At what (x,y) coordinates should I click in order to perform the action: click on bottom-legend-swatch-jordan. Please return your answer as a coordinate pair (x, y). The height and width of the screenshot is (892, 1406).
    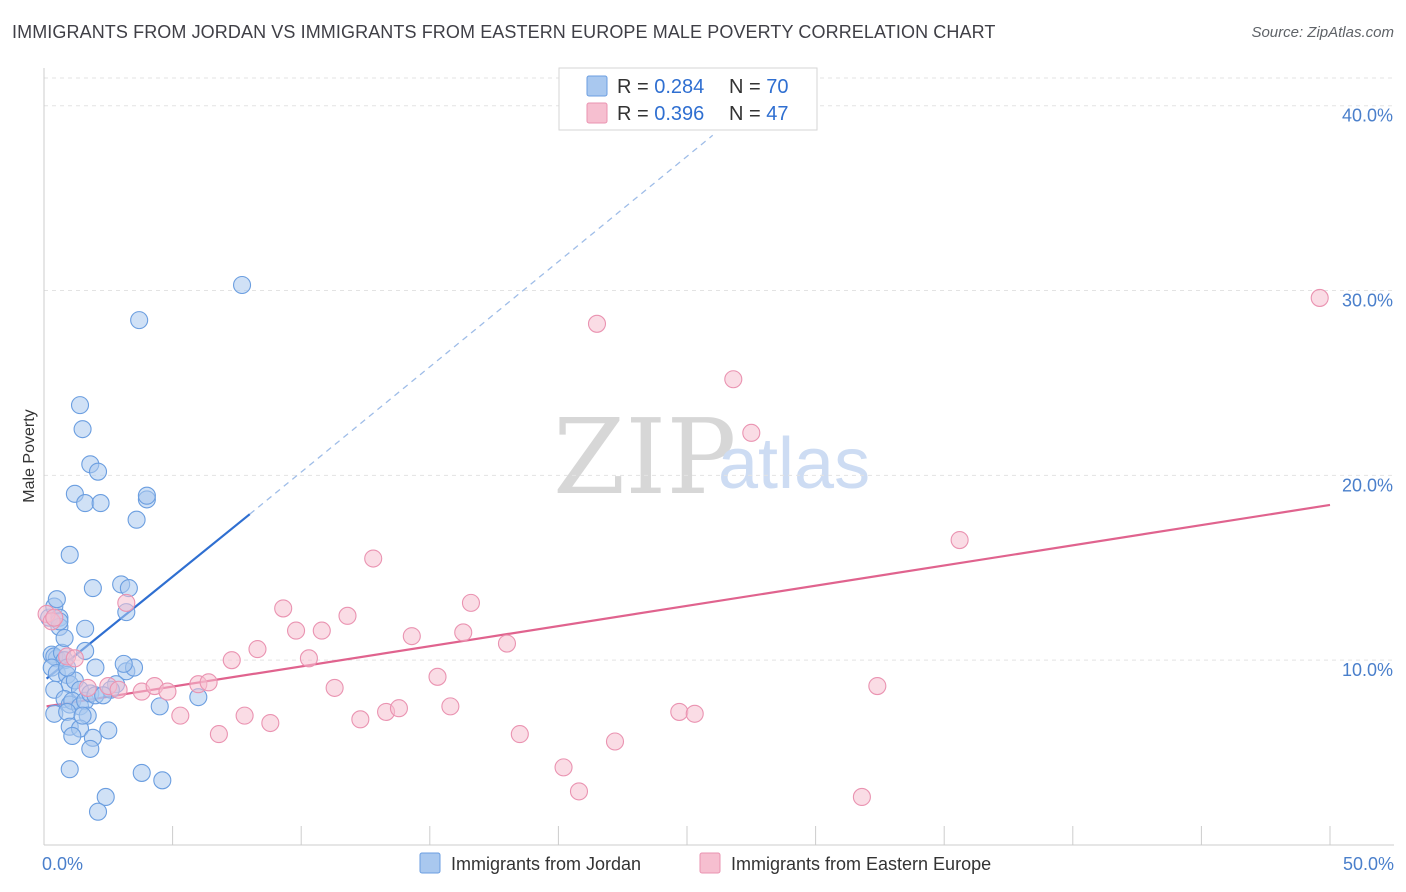
    Looking at the image, I should click on (430, 863).